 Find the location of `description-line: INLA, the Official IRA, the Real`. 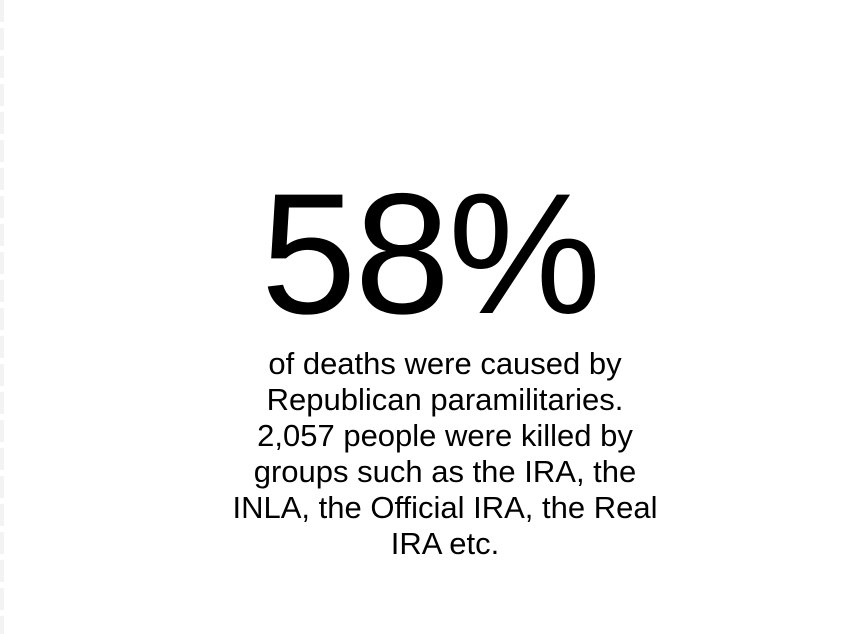

description-line: INLA, the Official IRA, the Real is located at coordinates (445, 507).